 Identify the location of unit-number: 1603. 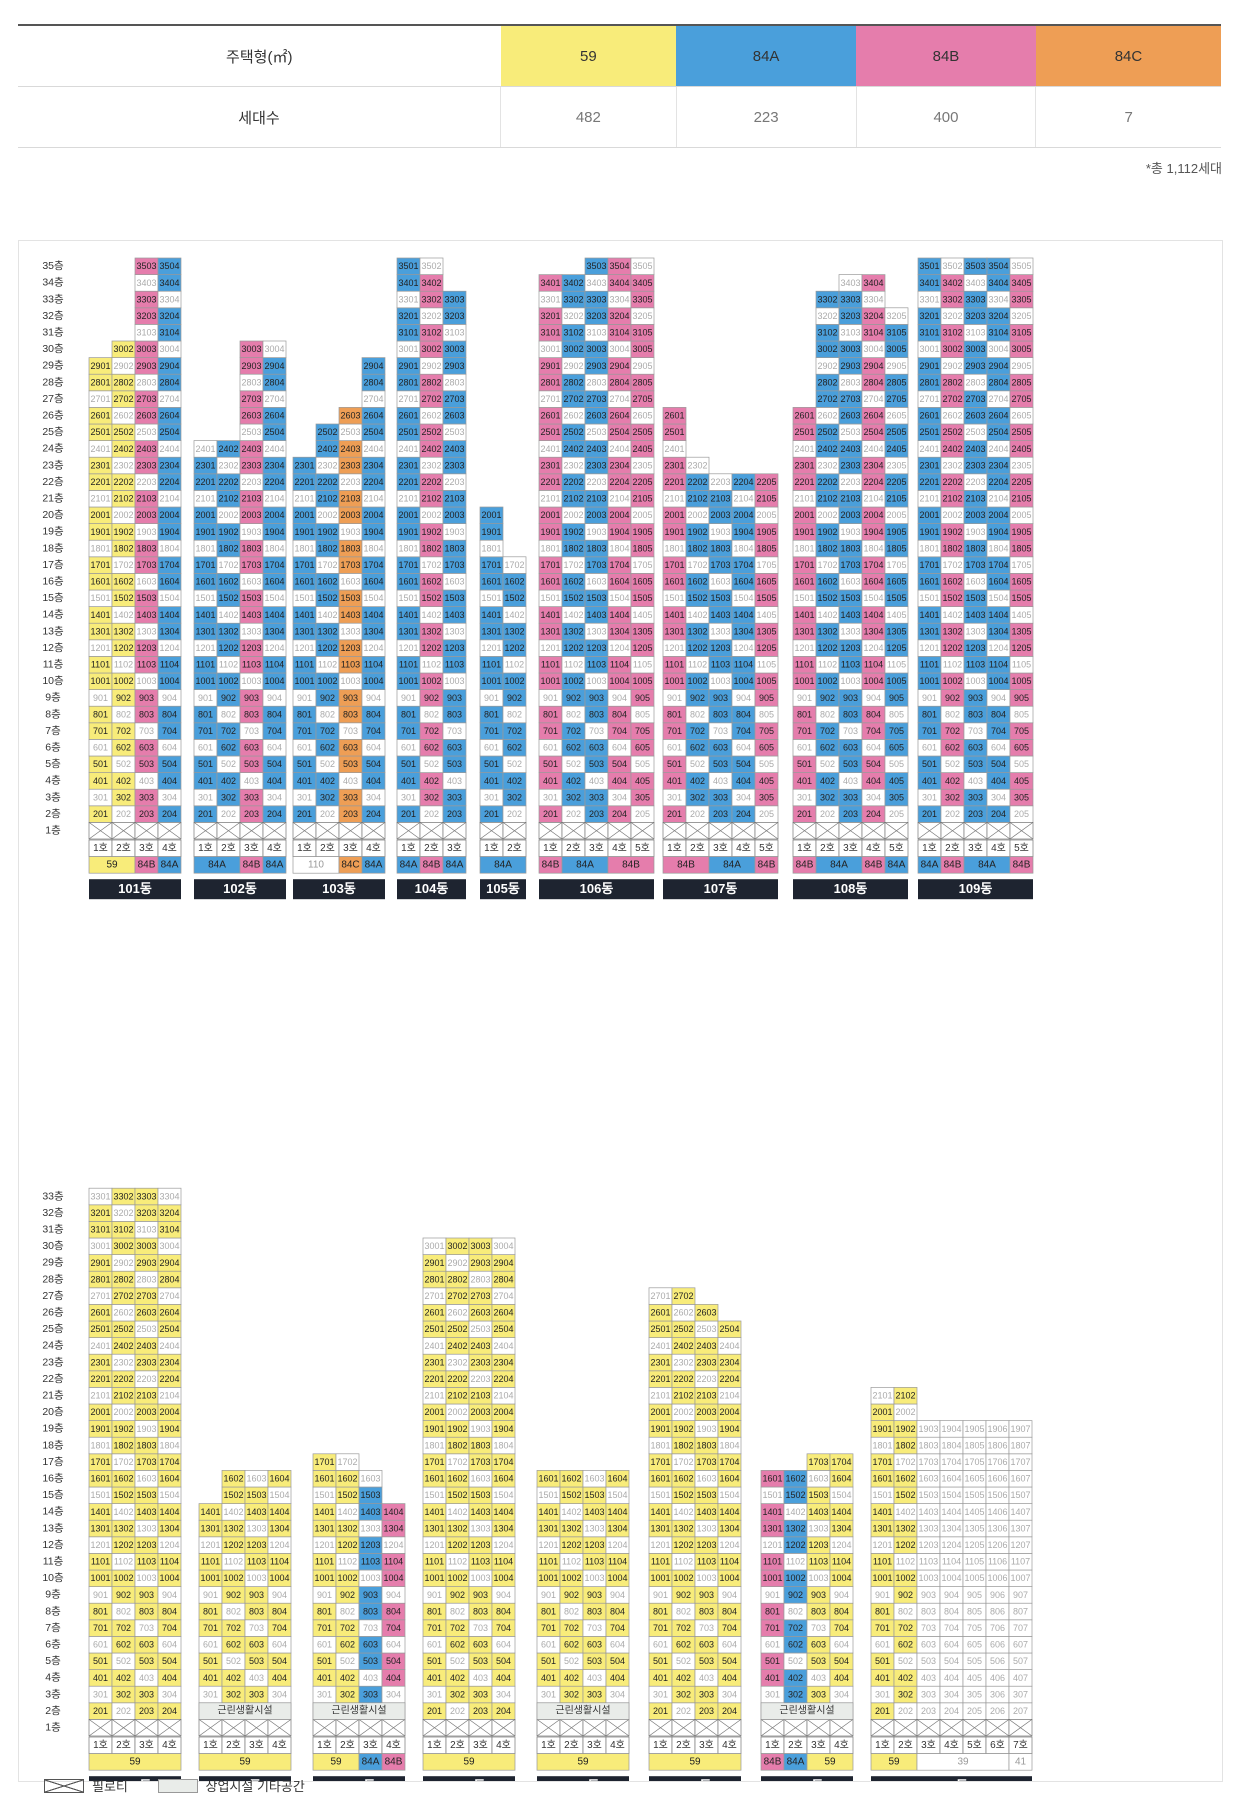
(251, 582).